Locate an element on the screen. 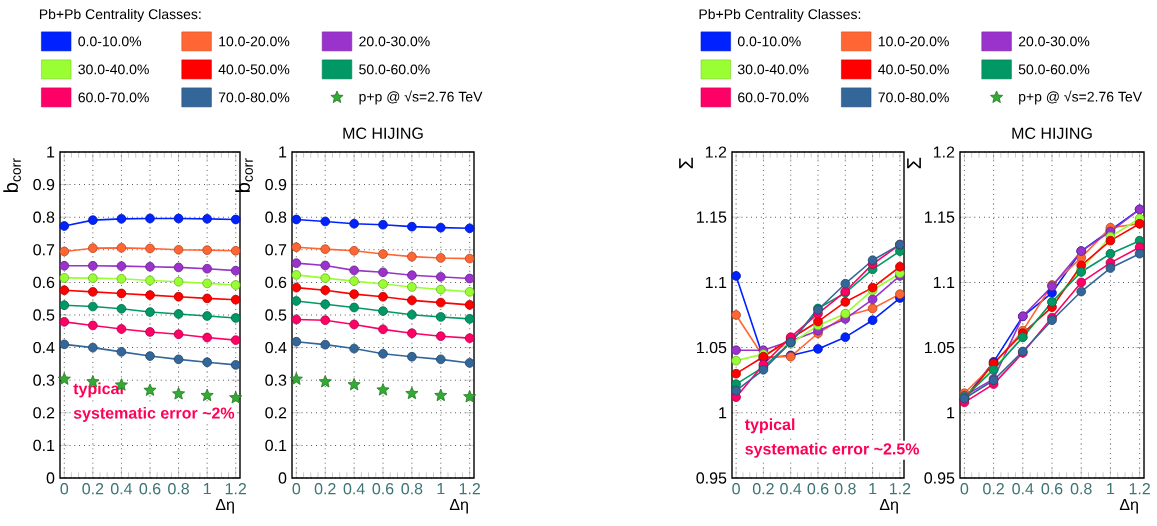 The width and height of the screenshot is (1157, 526). annotation: systematic error ~2% is located at coordinates (154, 414).